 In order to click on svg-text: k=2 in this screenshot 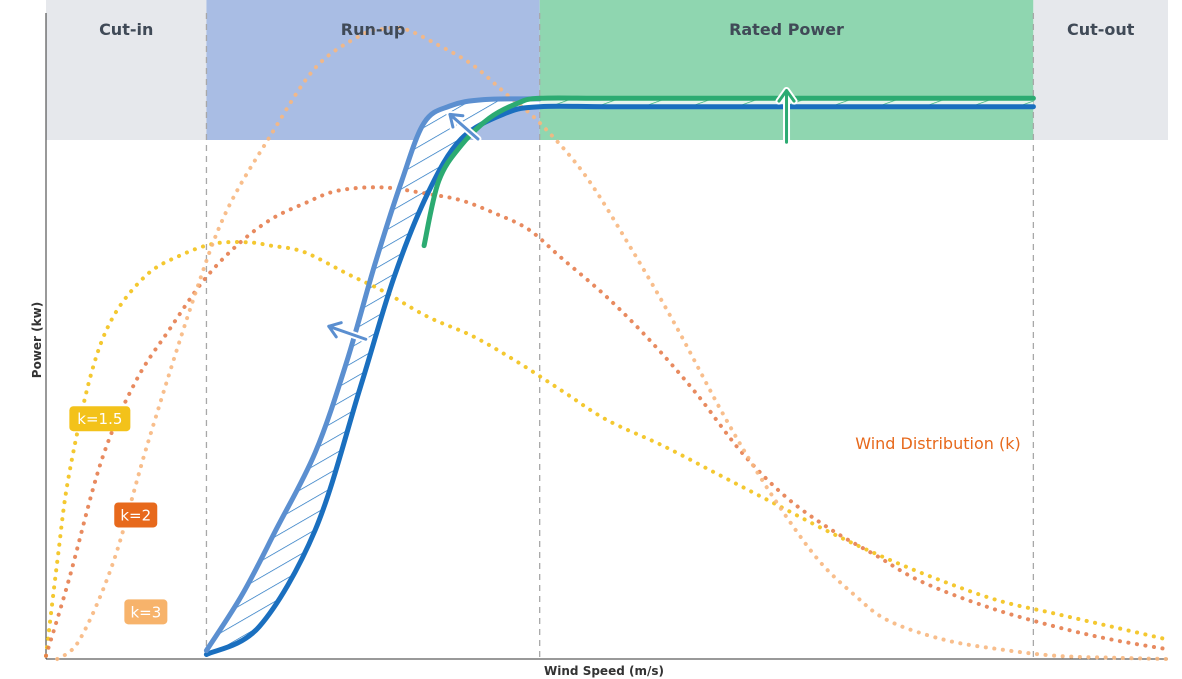, I will do `click(135, 515)`.